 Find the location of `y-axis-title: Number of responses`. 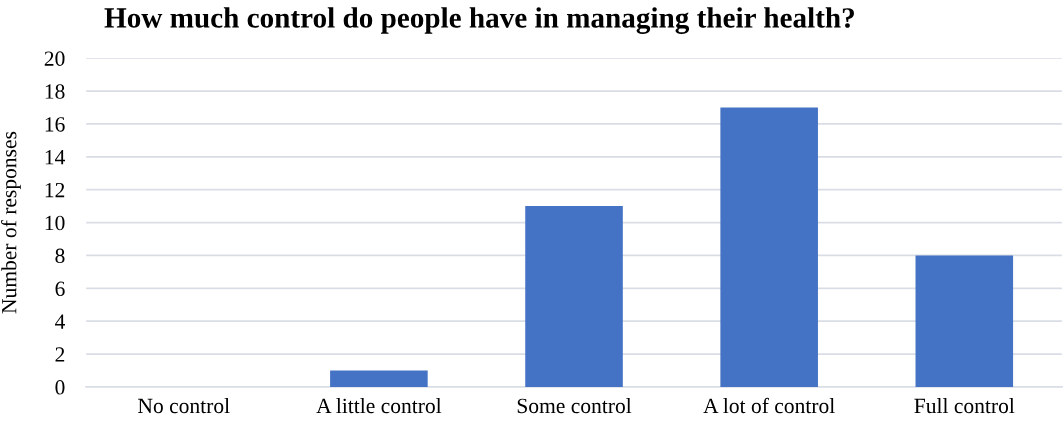

y-axis-title: Number of responses is located at coordinates (11, 222).